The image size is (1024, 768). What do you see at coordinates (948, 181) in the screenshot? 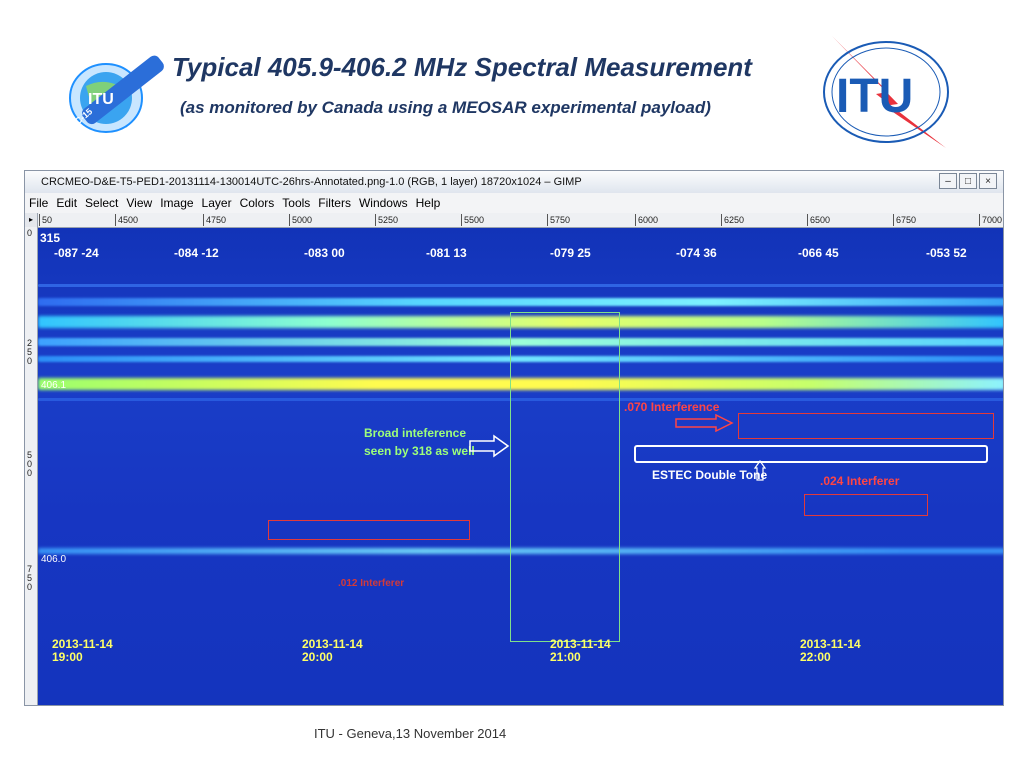
I see `minimize-button: –` at bounding box center [948, 181].